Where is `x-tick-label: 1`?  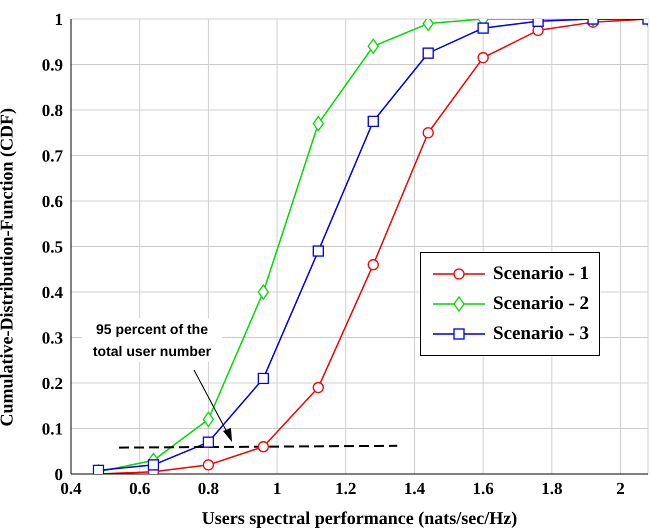 x-tick-label: 1 is located at coordinates (277, 488).